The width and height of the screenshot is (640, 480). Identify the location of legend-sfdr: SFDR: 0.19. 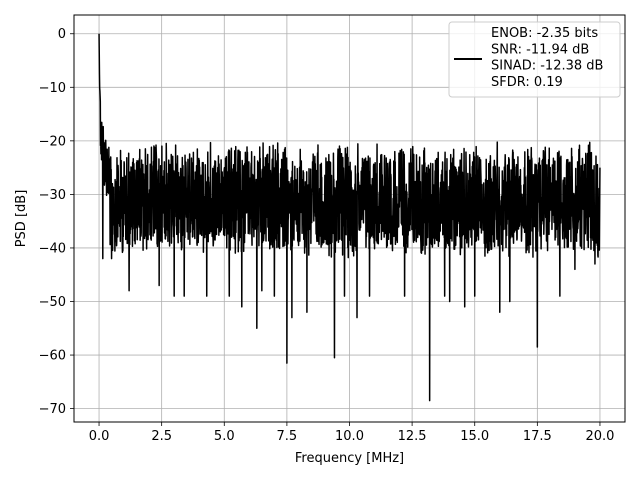
(527, 82).